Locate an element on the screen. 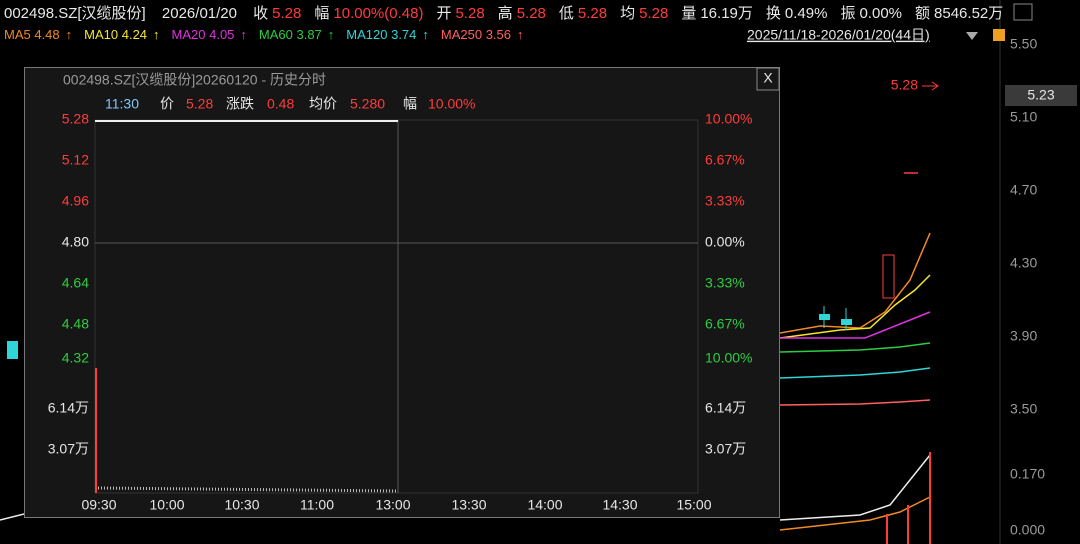 The height and width of the screenshot is (544, 1080). current-price: 5.23 is located at coordinates (1040, 95).